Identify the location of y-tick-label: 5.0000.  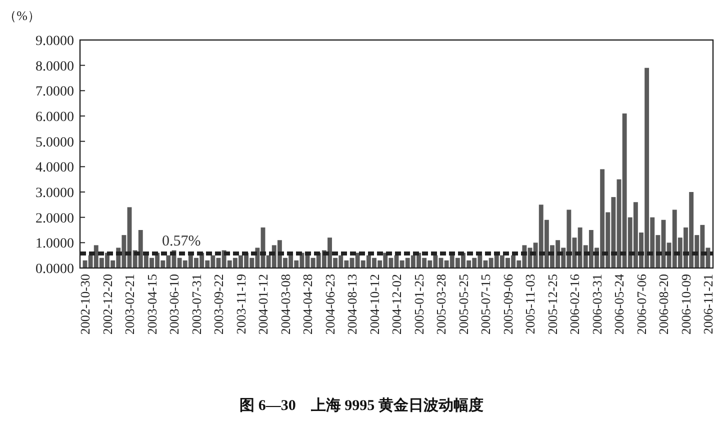
(55, 142).